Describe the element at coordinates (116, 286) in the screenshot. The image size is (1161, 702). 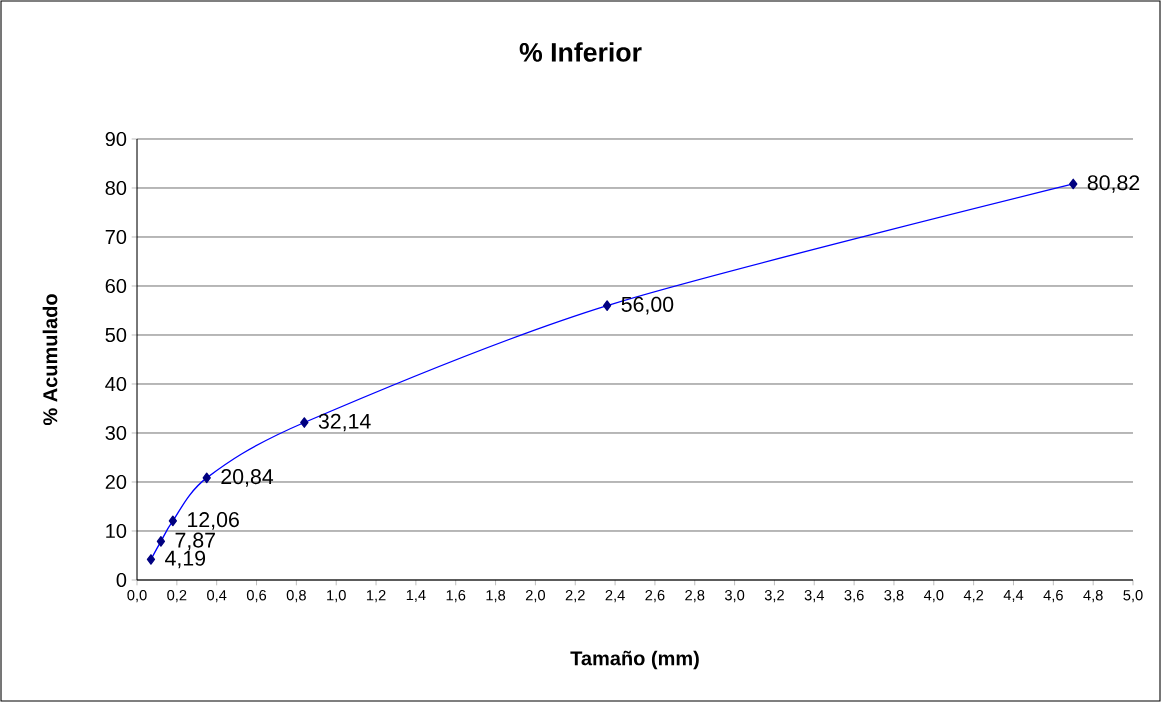
I see `y-tick-label: 60` at that location.